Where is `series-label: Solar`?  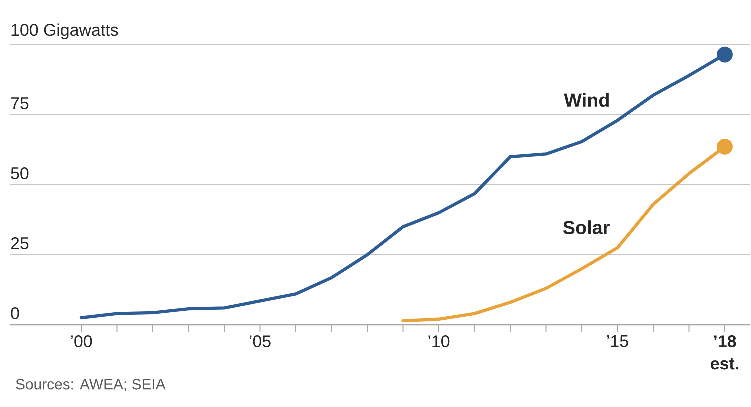
series-label: Solar is located at coordinates (586, 227).